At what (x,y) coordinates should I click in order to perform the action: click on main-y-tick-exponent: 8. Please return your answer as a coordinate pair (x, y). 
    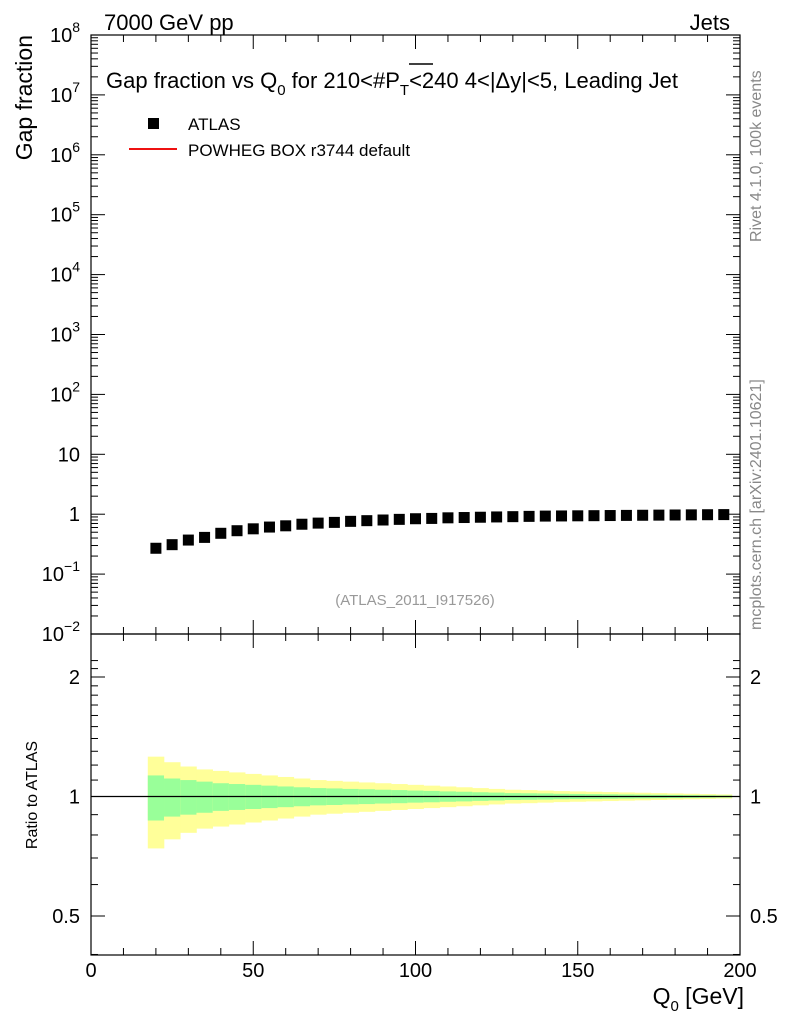
    Looking at the image, I should click on (76, 27).